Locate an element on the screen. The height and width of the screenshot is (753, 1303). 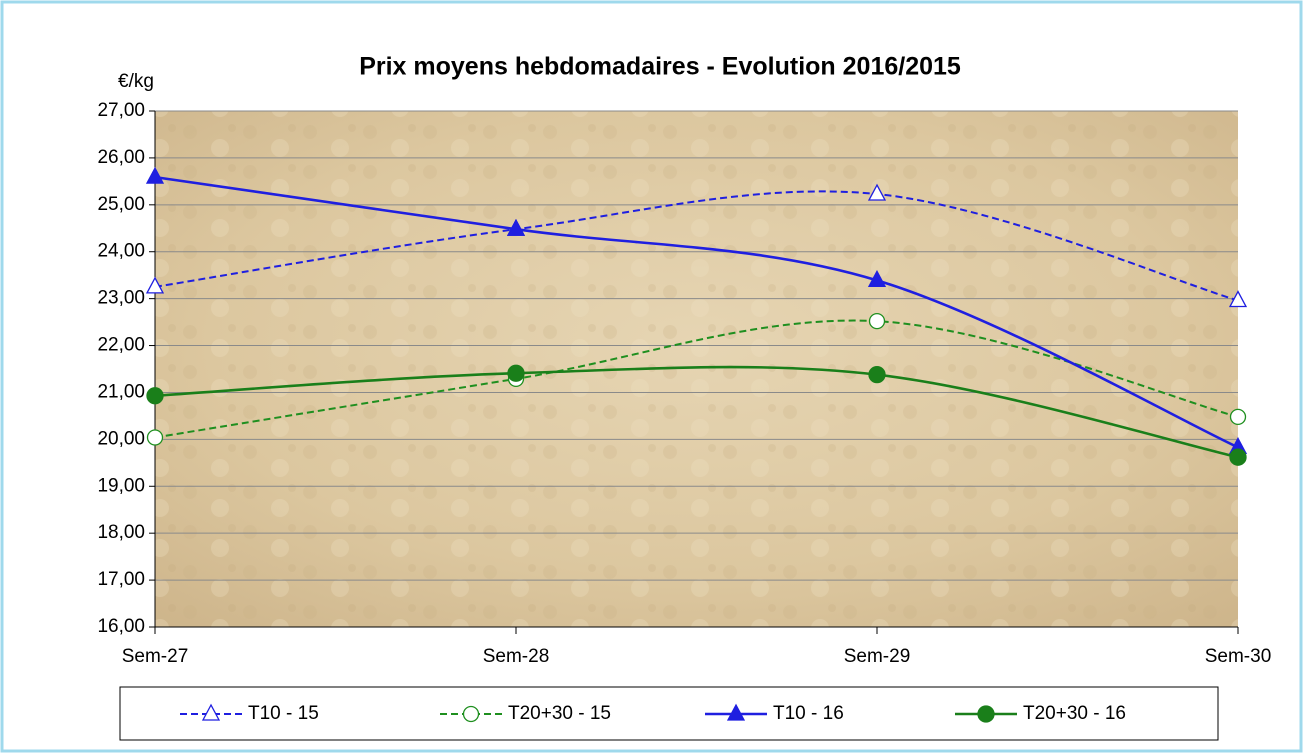
y-tick-label: 18,00 is located at coordinates (121, 532).